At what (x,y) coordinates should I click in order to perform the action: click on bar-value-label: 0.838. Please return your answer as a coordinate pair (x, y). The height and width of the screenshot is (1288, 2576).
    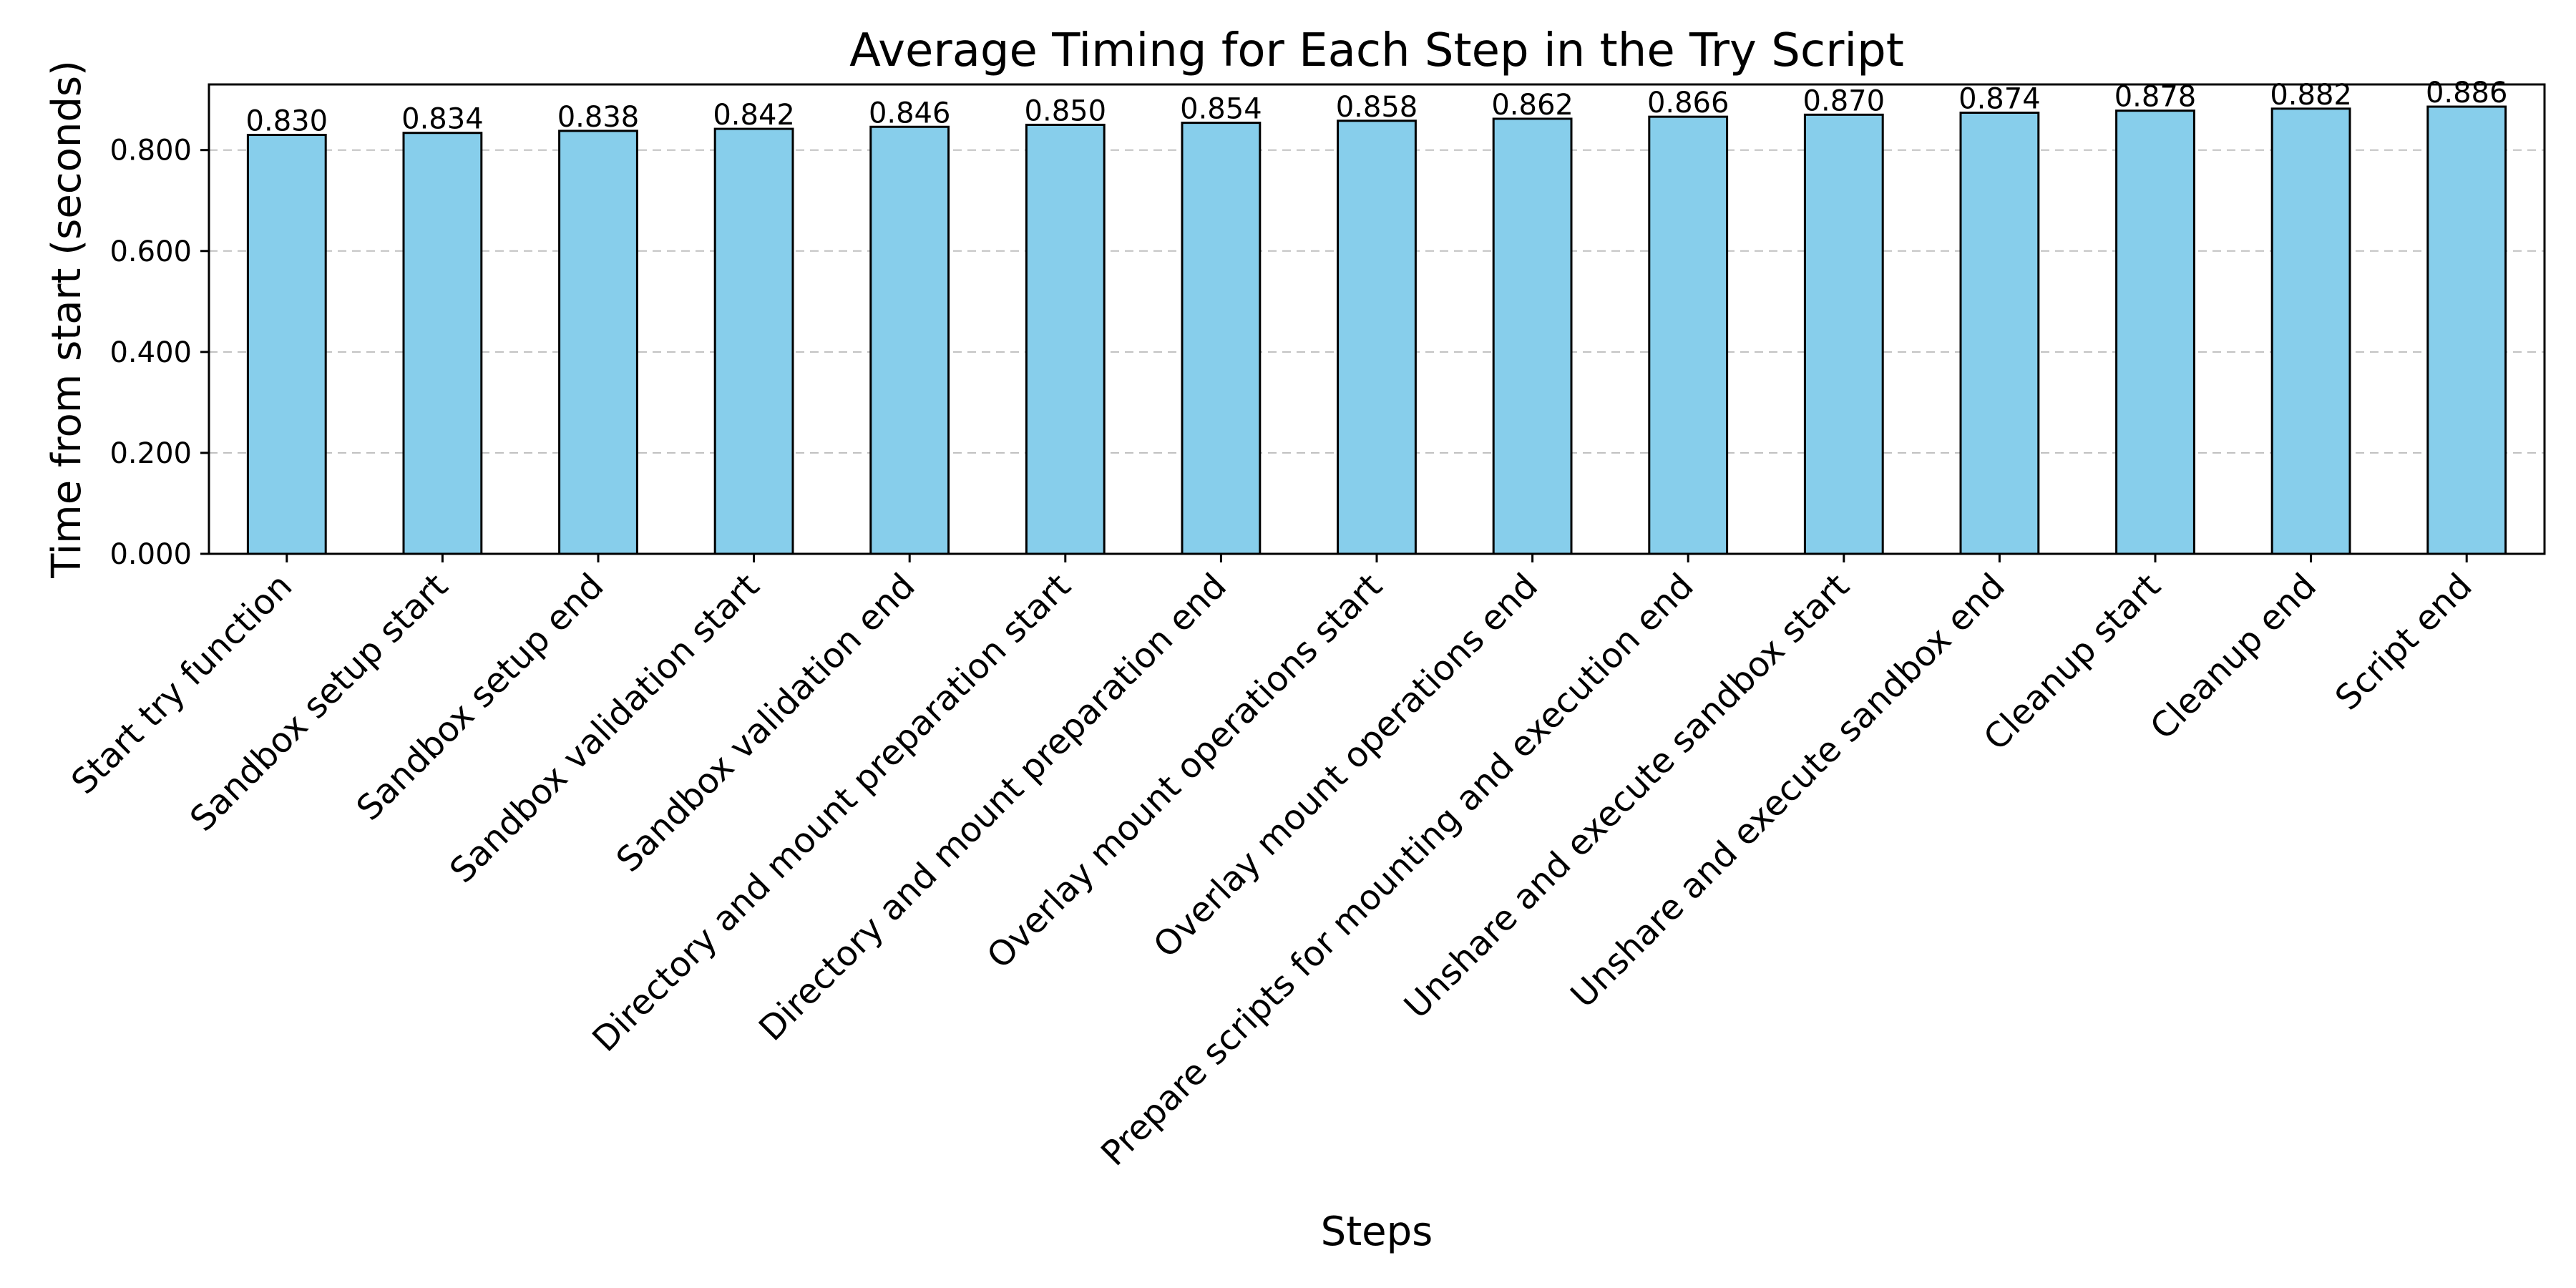
    Looking at the image, I should click on (598, 117).